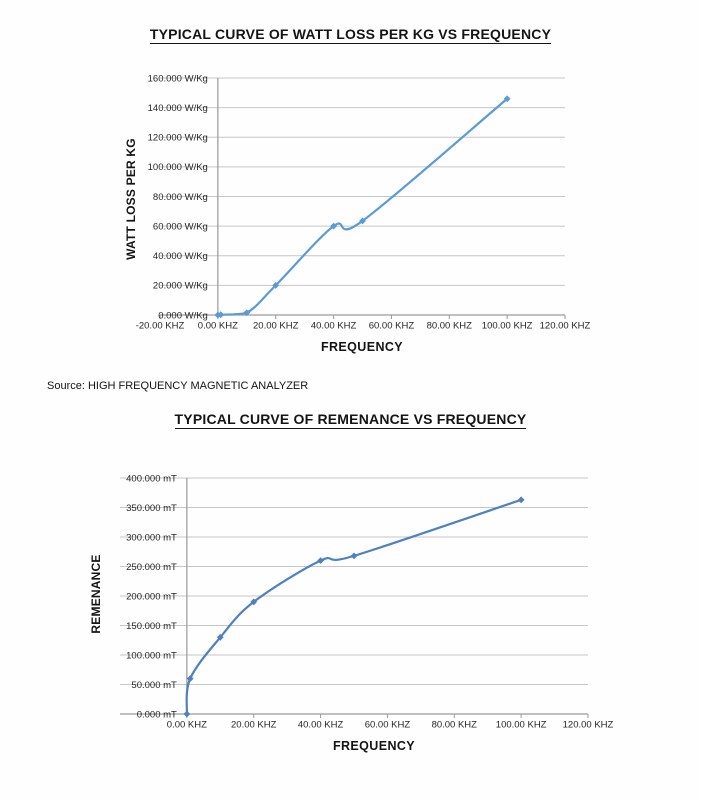 This screenshot has width=701, height=800. What do you see at coordinates (160, 326) in the screenshot?
I see `x-tick-label: -20.00 KHZ` at bounding box center [160, 326].